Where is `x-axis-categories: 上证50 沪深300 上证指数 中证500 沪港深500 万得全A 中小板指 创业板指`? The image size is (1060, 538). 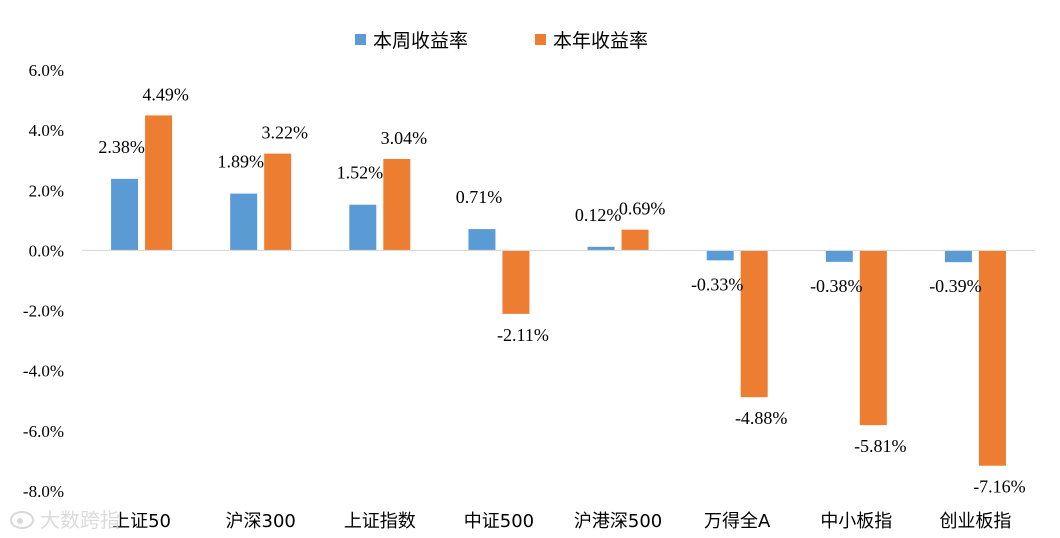 x-axis-categories: 上证50 沪深300 上证指数 中证500 沪港深500 万得全A 中小板指 创业板指 is located at coordinates (561, 521).